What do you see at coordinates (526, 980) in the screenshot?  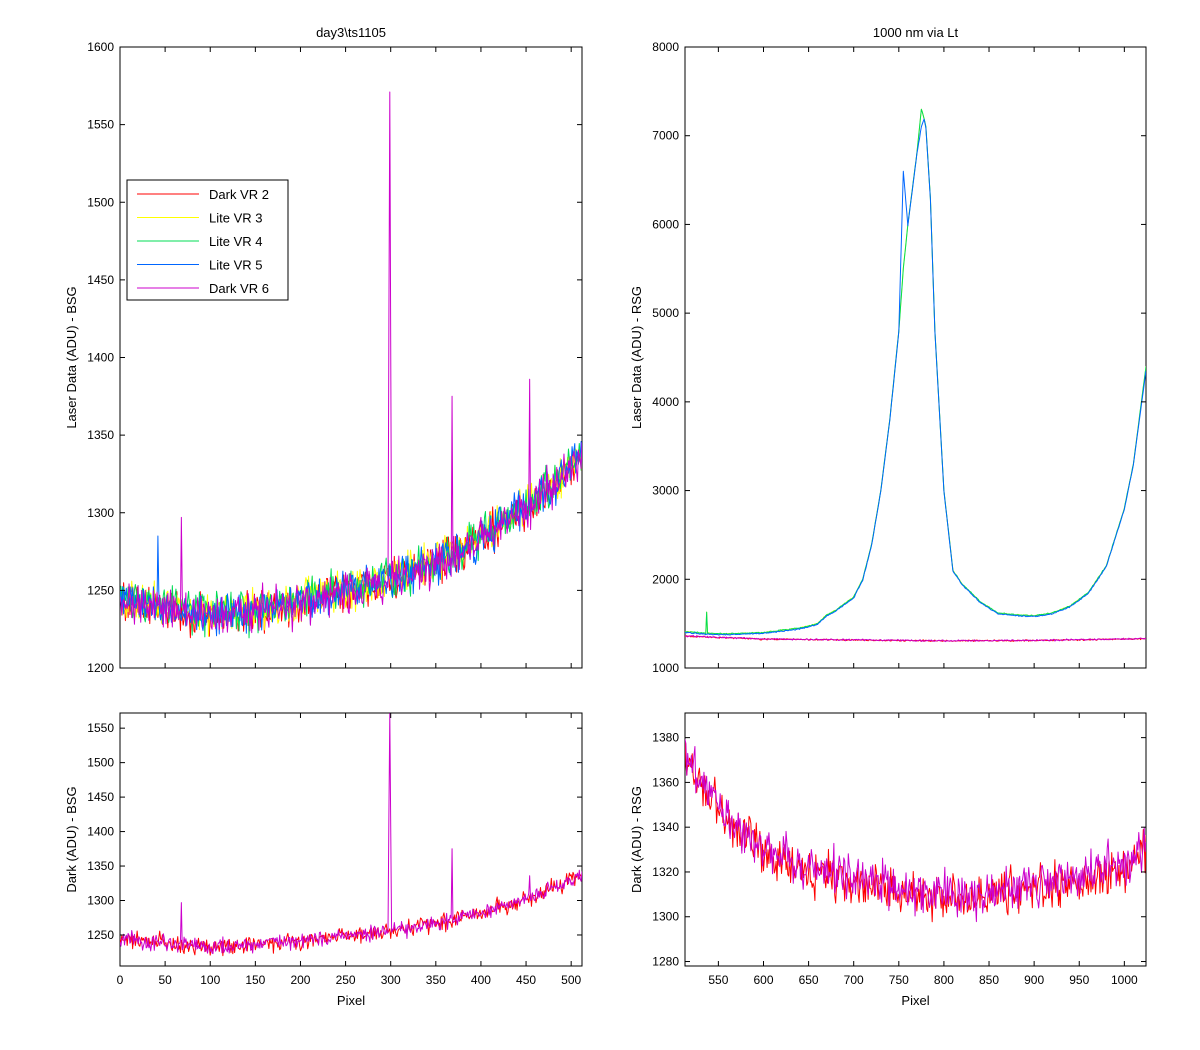 I see `x-tick-label: 450` at bounding box center [526, 980].